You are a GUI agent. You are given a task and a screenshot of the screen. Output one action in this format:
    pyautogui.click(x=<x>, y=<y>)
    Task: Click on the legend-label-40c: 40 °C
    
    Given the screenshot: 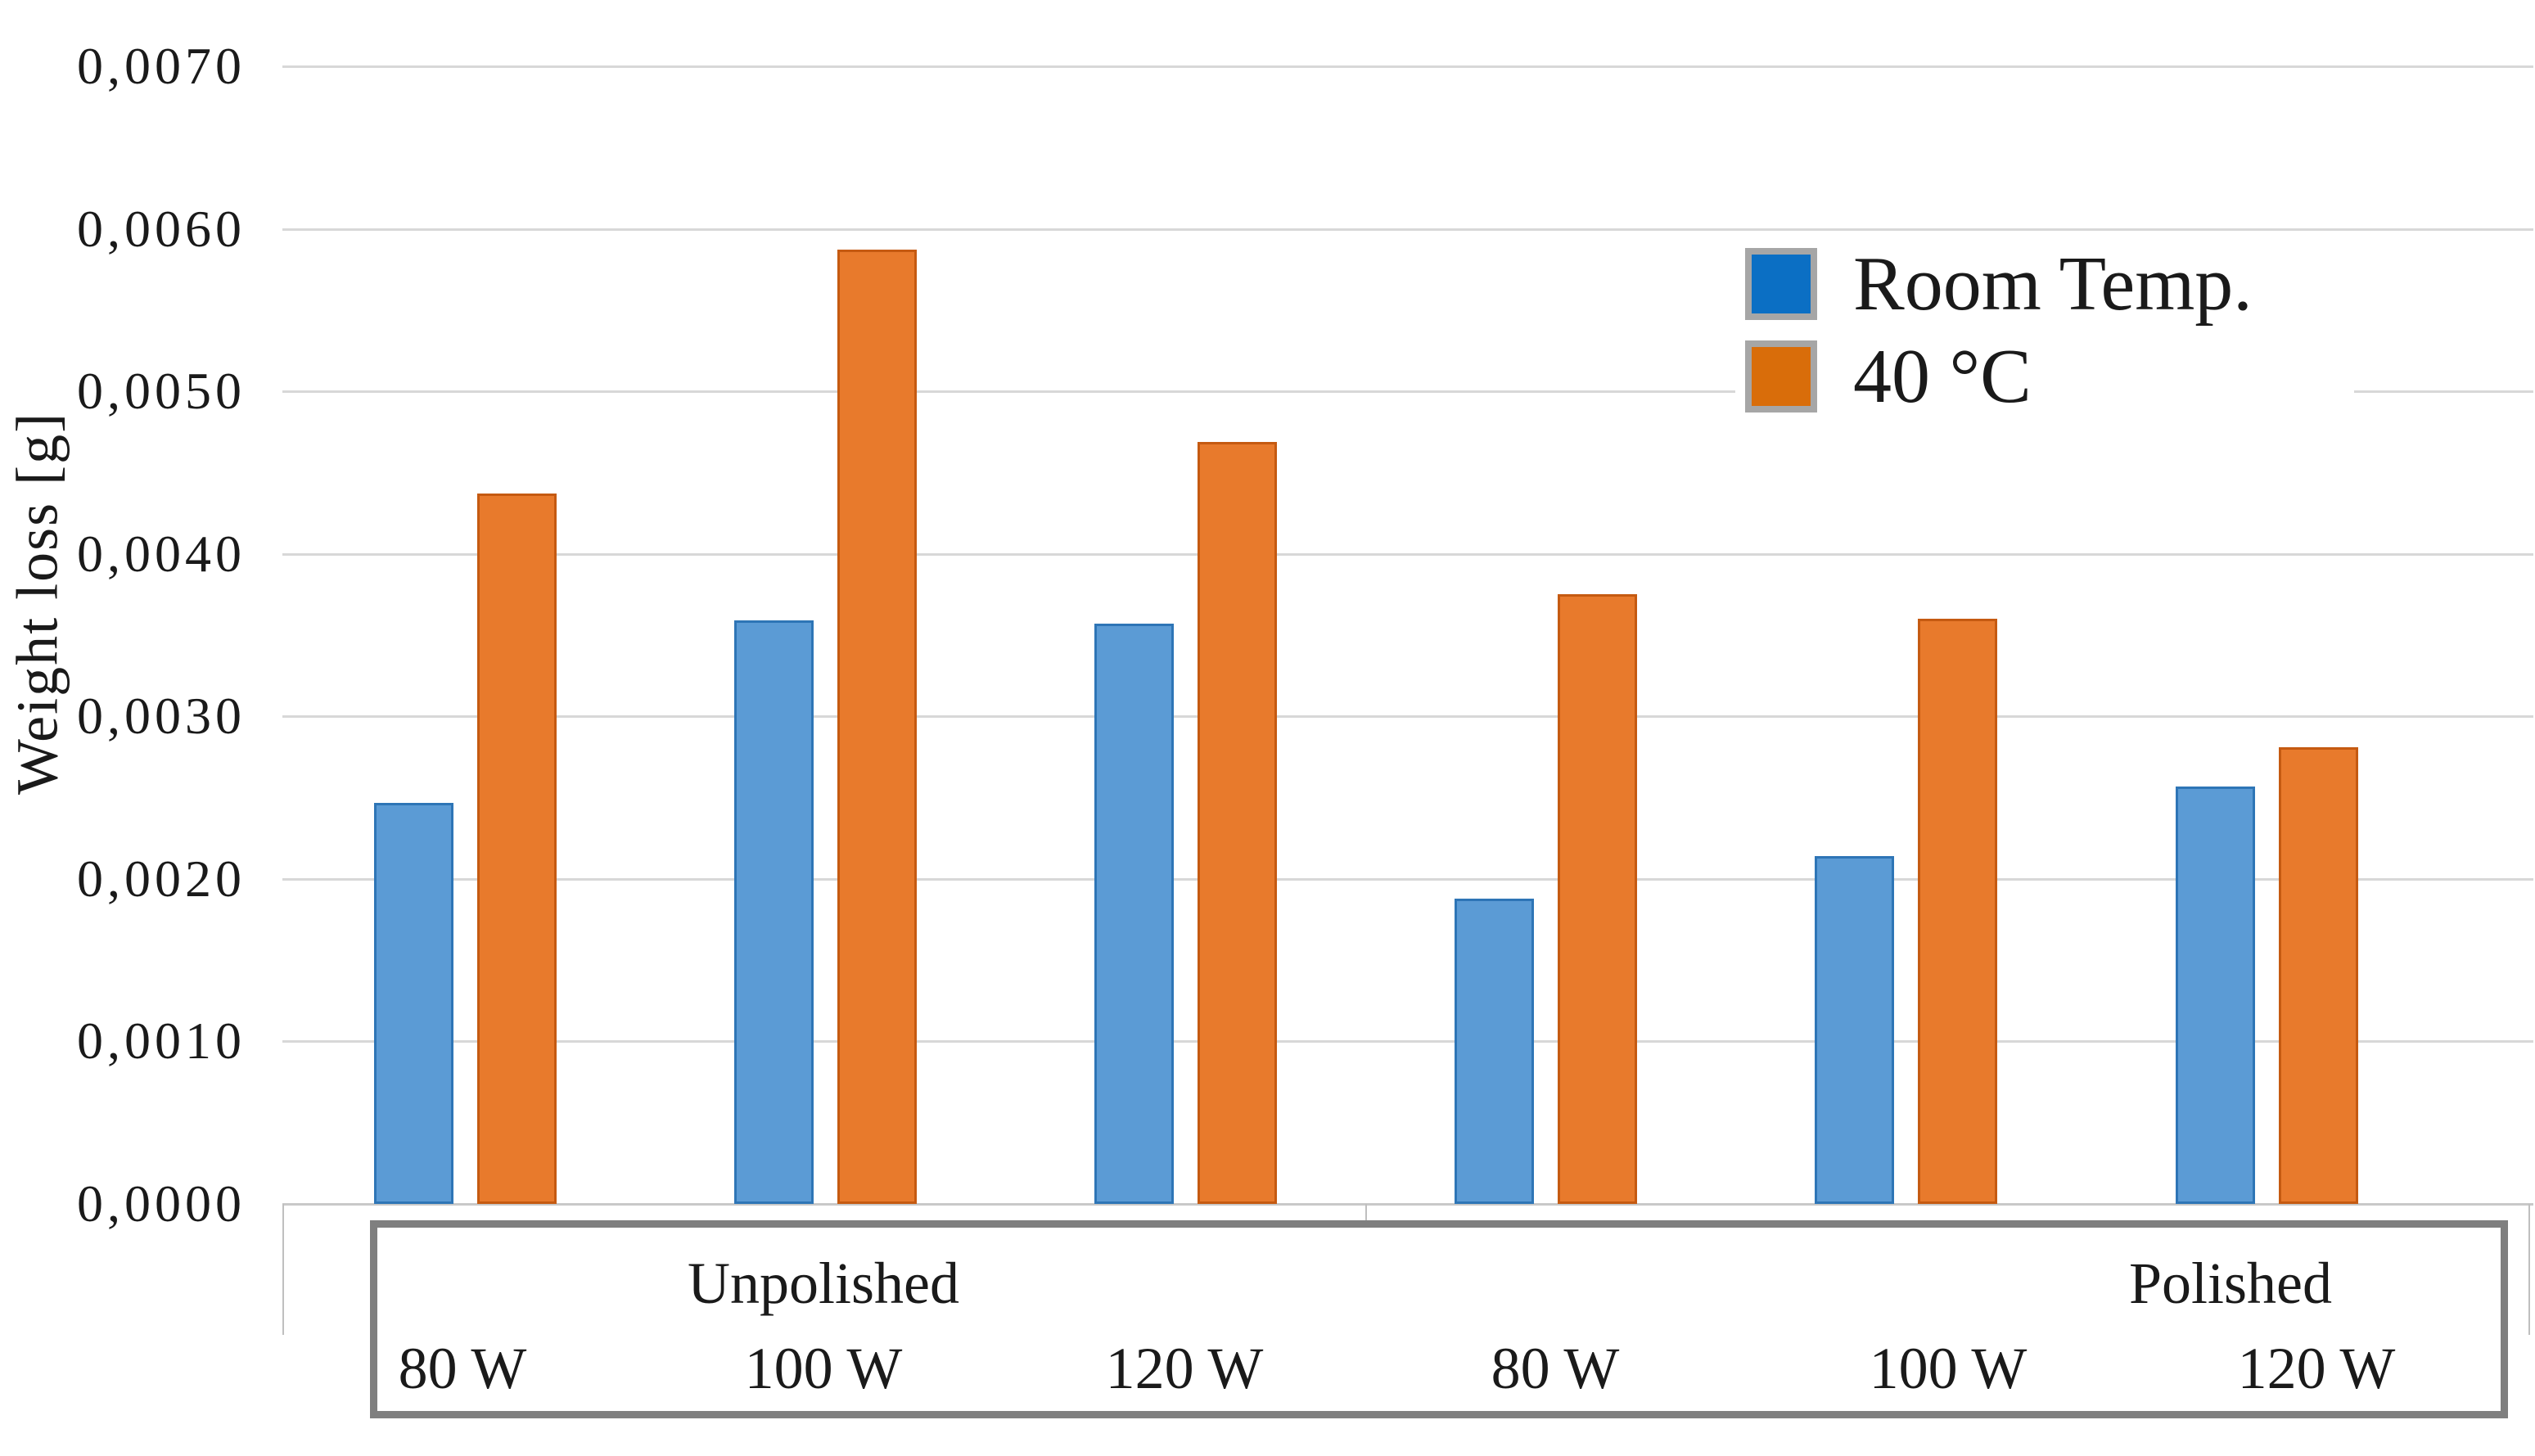 What is the action you would take?
    pyautogui.click(x=1943, y=376)
    